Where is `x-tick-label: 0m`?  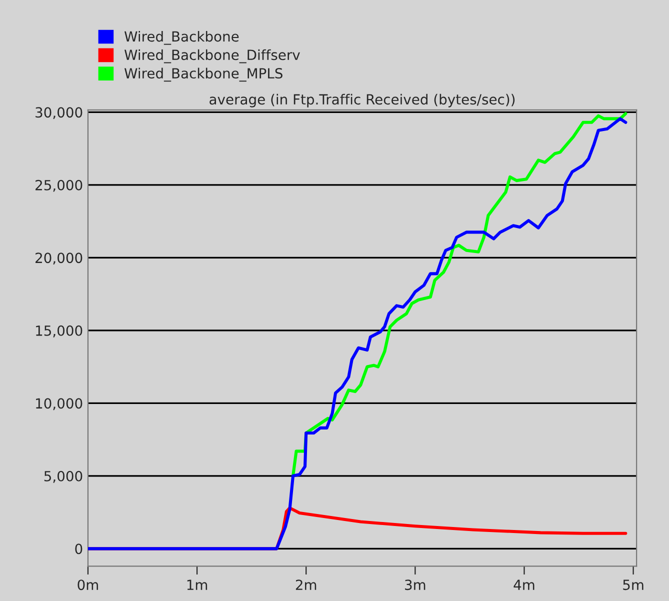 x-tick-label: 0m is located at coordinates (88, 585).